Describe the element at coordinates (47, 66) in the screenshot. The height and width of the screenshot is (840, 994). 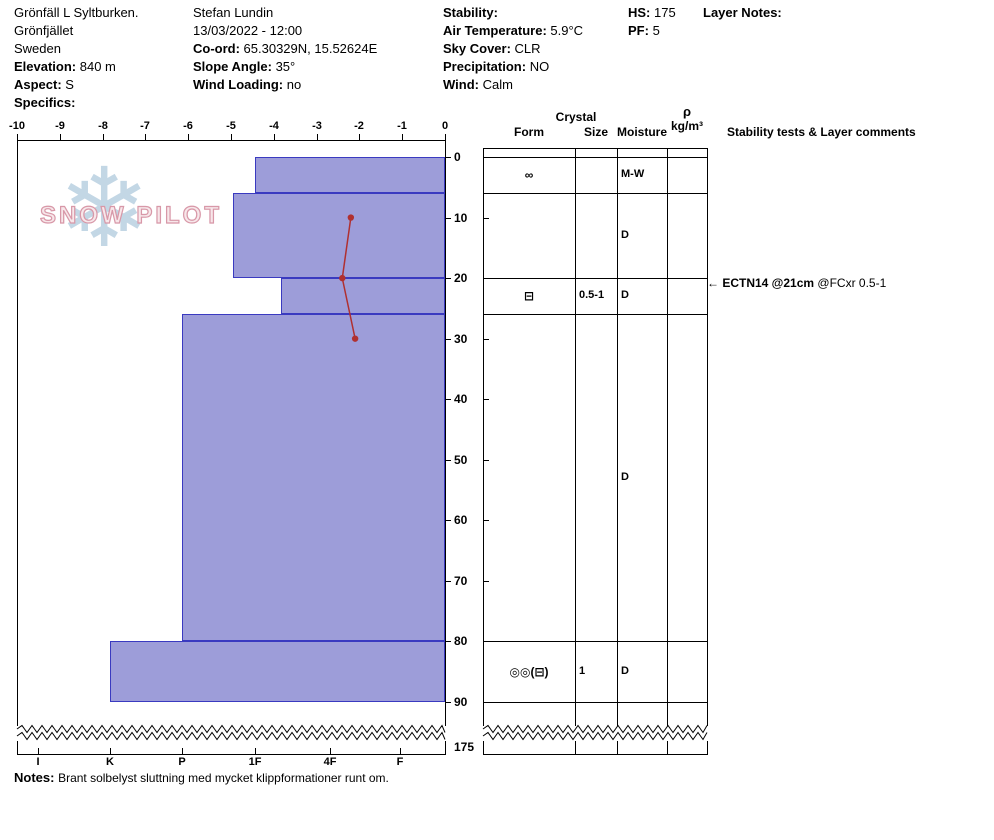
I see `header-field-label: Elevation:` at that location.